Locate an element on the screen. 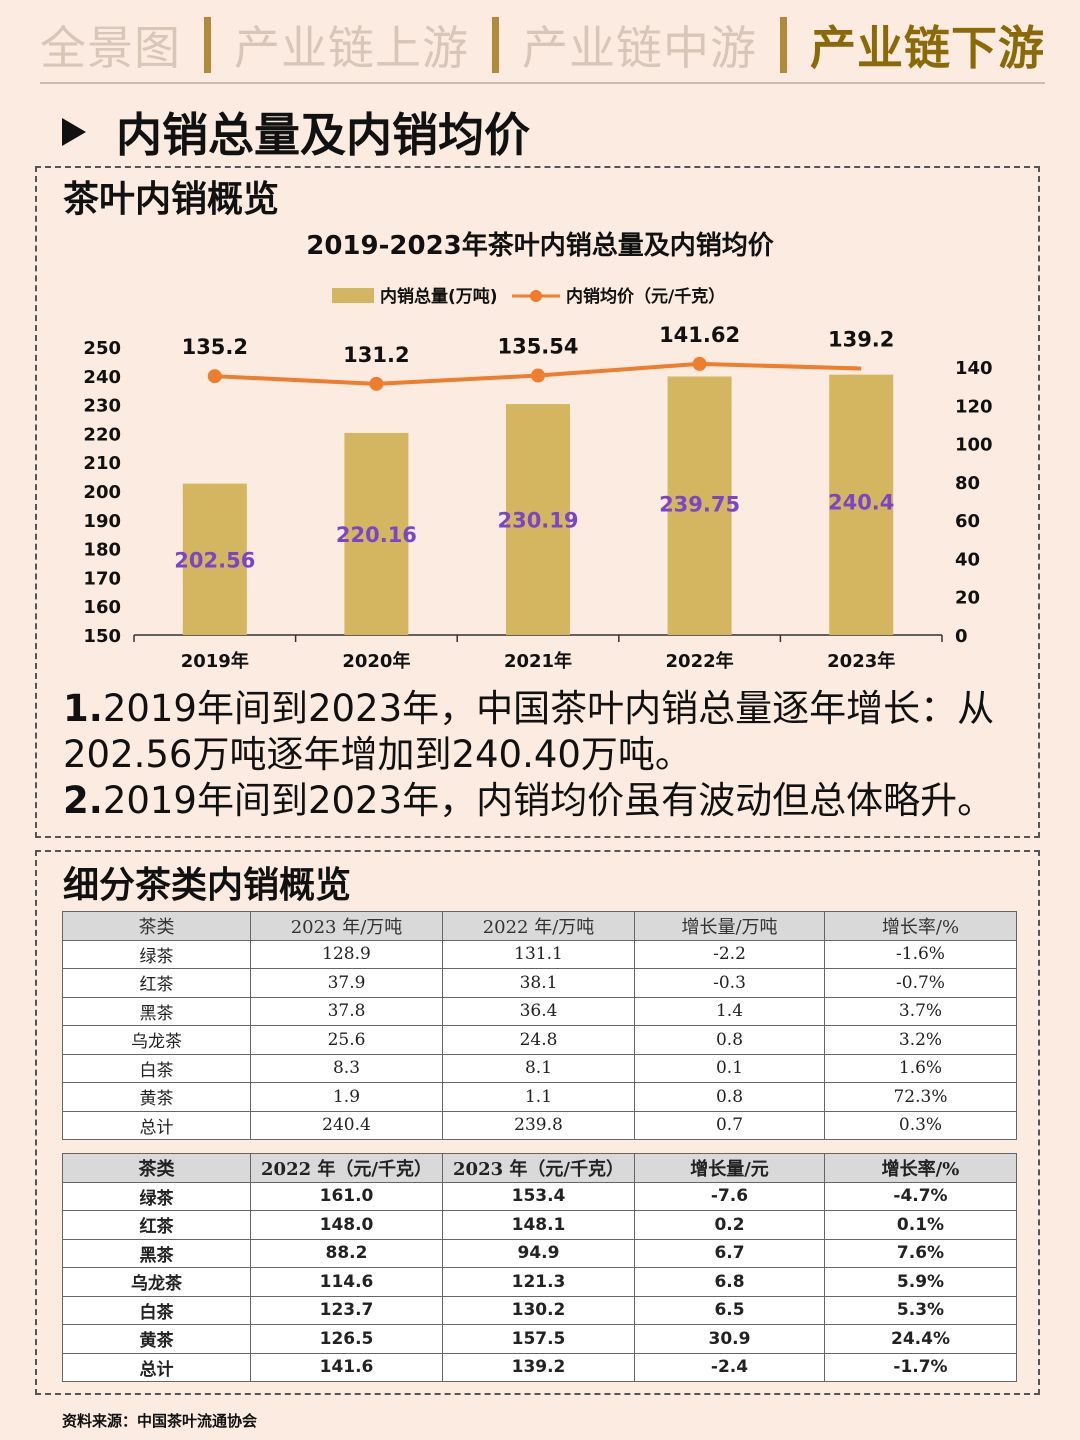 The height and width of the screenshot is (1440, 1080). volume-table-header-cell: 茶类 is located at coordinates (156, 926).